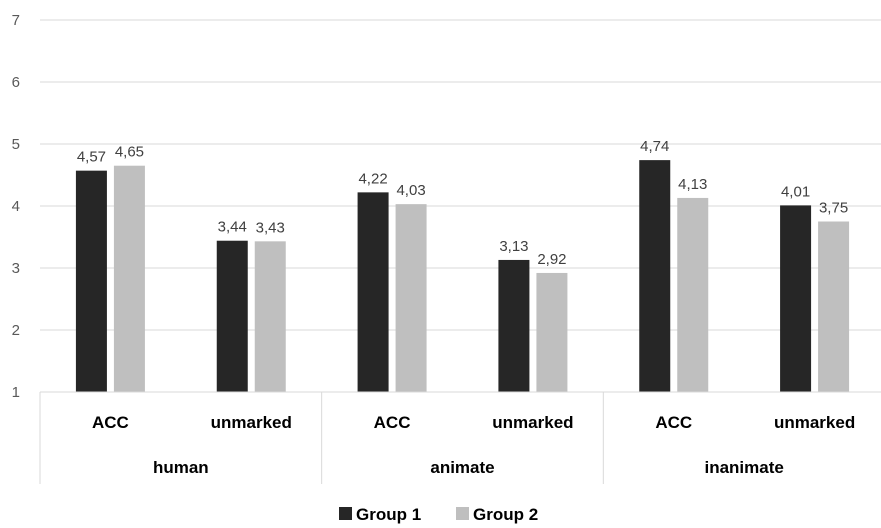  Describe the element at coordinates (232, 316) in the screenshot. I see `bar-group-1-human-unmarked` at that location.